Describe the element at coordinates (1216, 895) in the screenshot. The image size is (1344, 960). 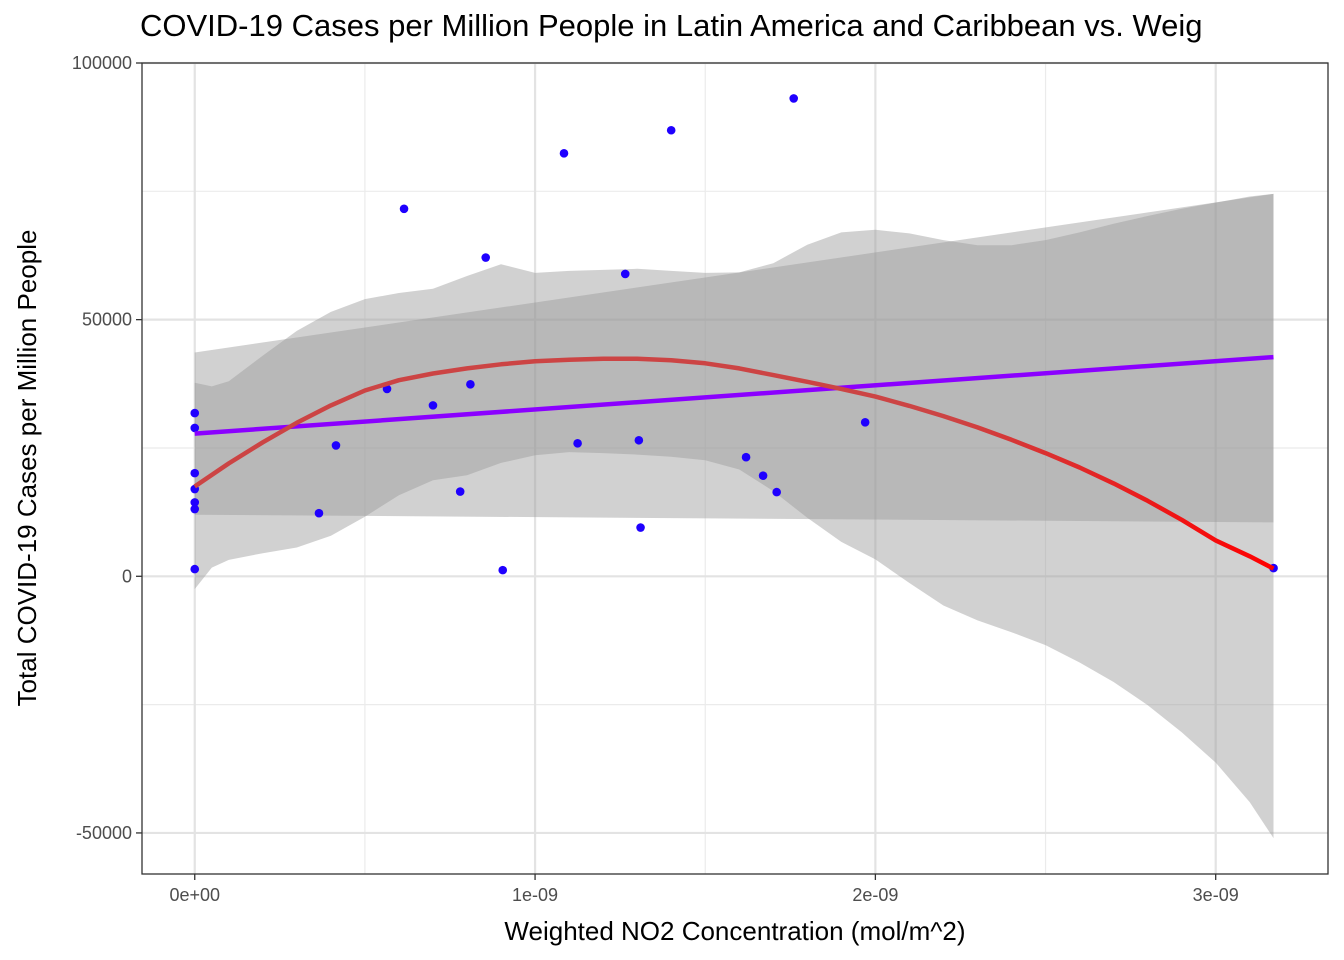
I see `x-axis-tick-label: 3e-09` at that location.